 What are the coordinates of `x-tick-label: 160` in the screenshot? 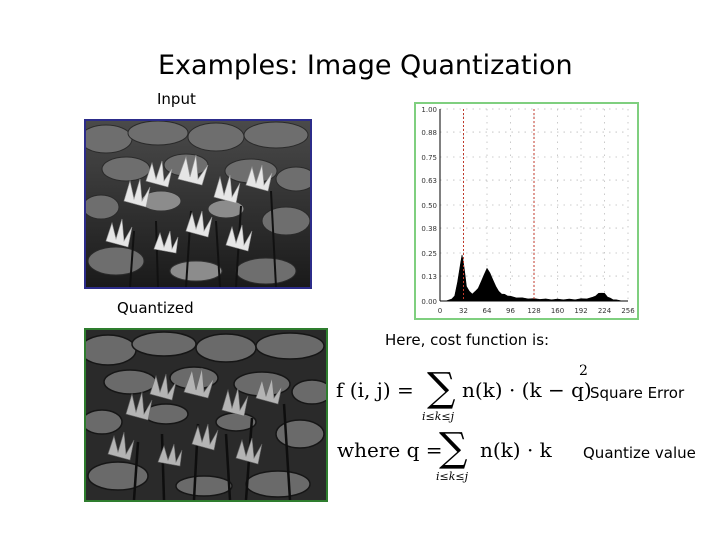 It's located at (557, 311).